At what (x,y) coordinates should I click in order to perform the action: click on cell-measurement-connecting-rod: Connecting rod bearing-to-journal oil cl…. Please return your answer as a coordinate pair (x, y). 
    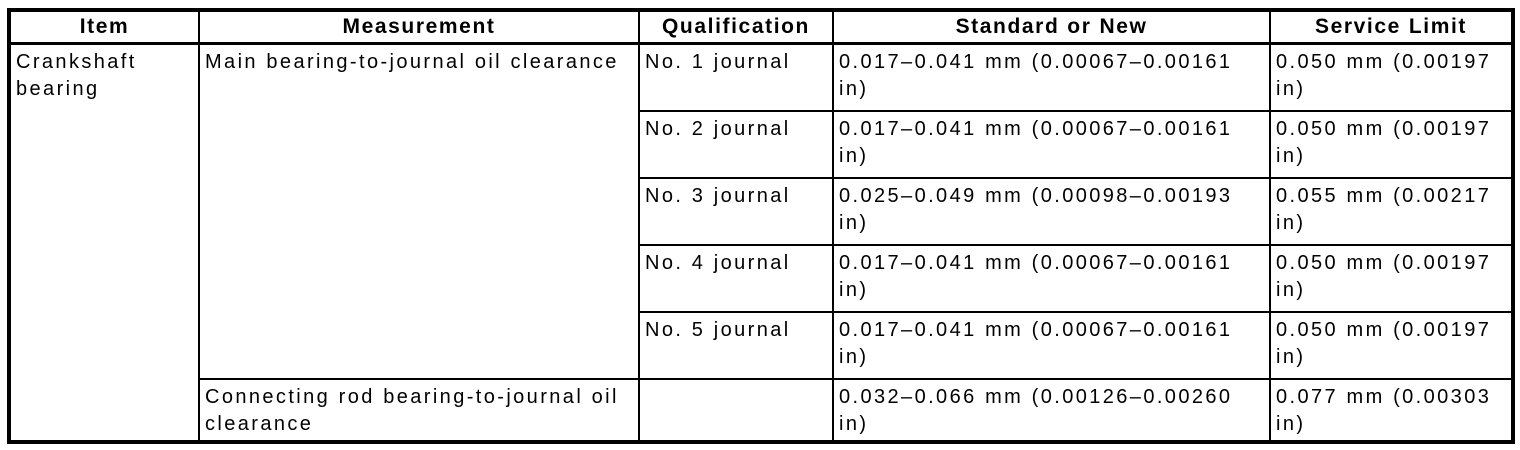
    Looking at the image, I should click on (419, 410).